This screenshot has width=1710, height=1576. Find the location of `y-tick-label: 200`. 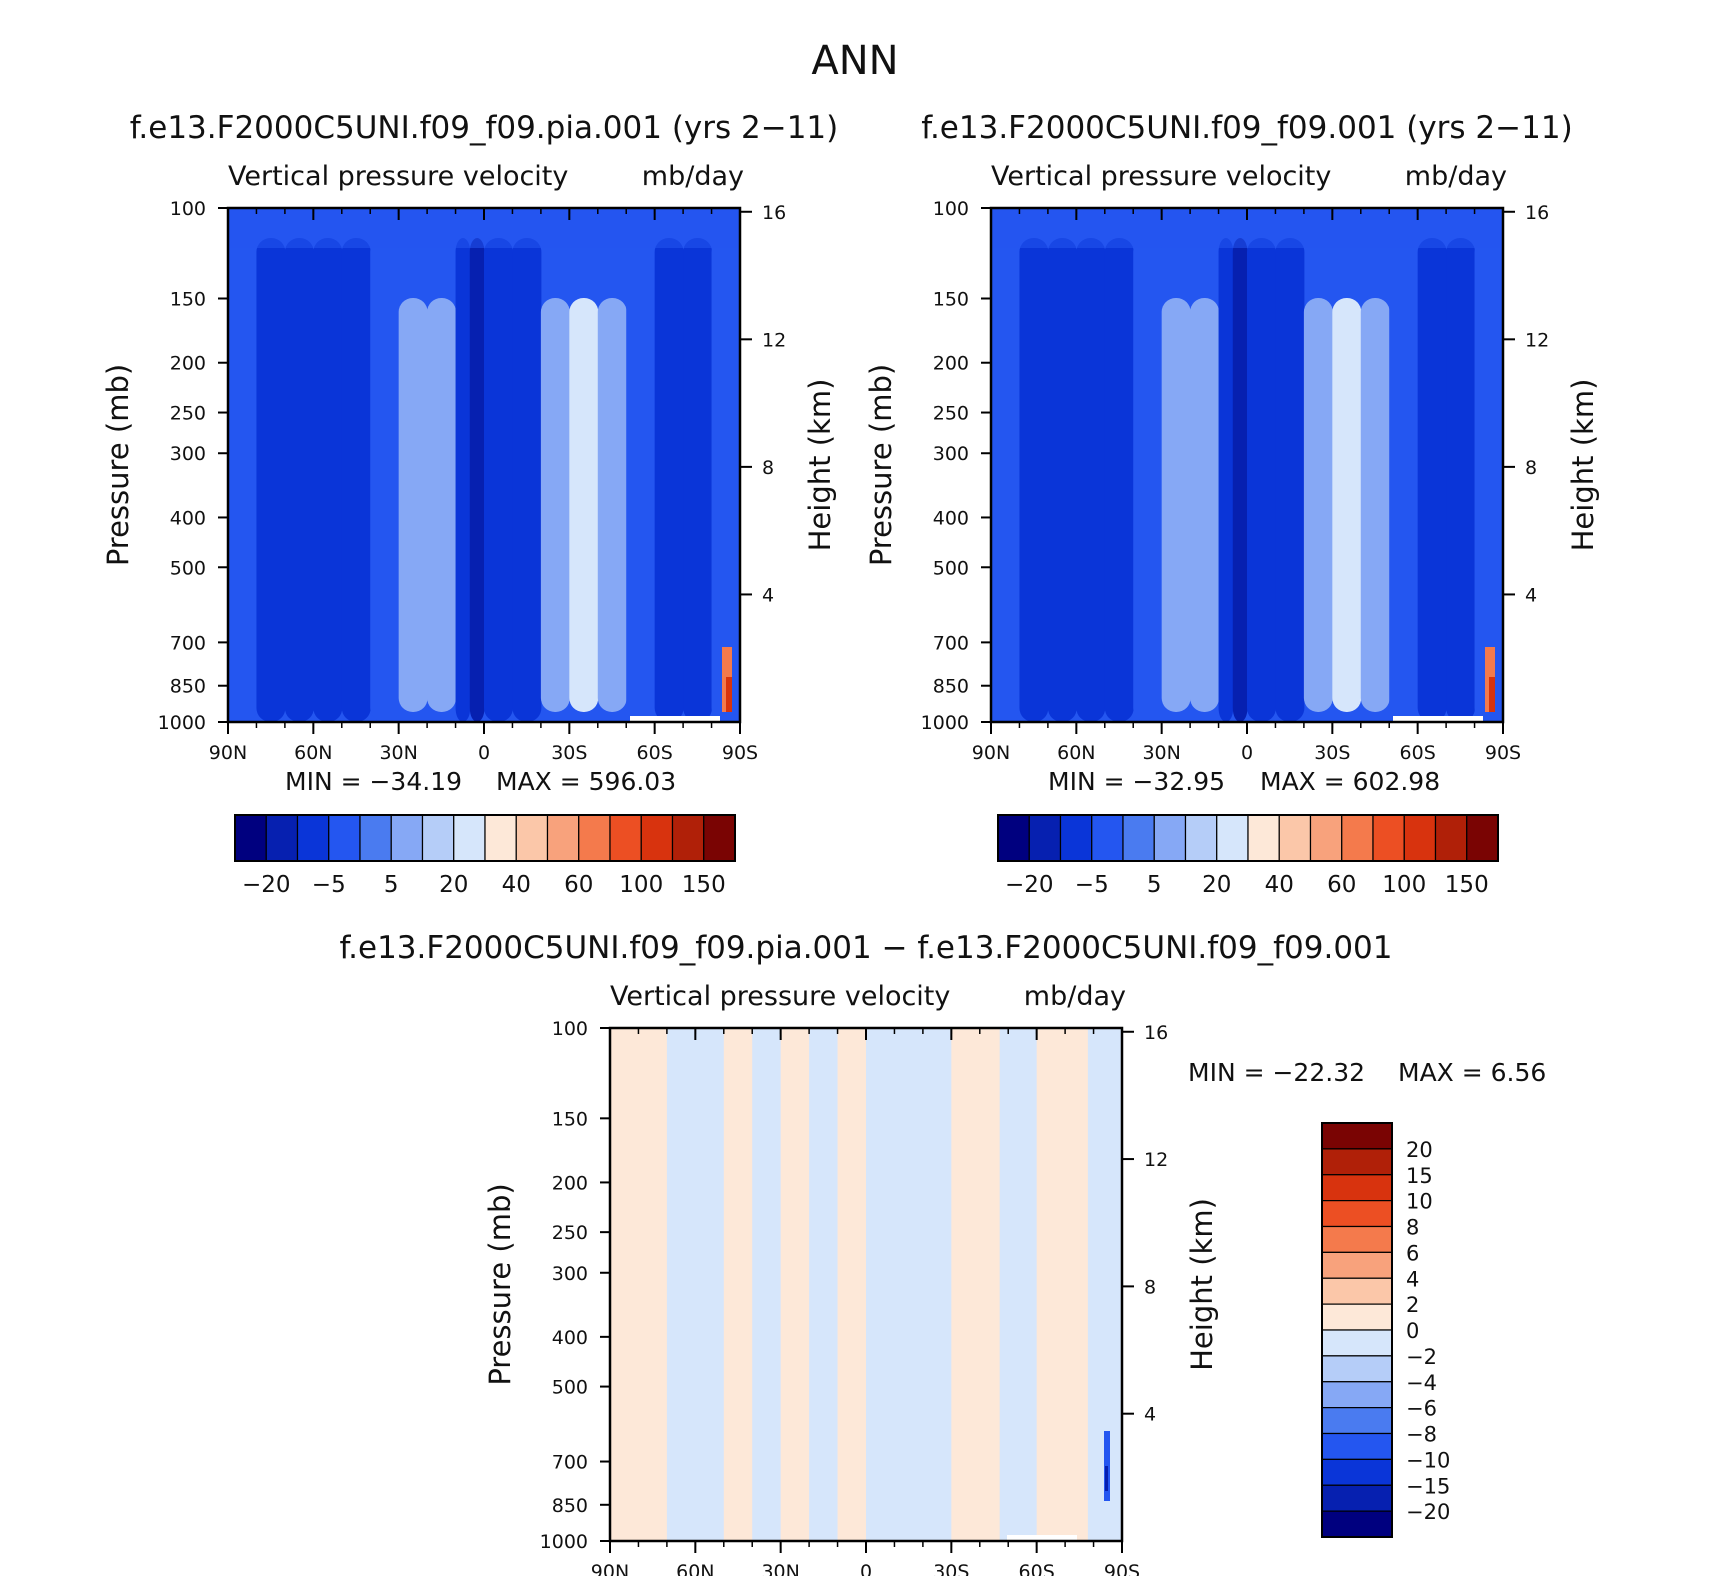

y-tick-label: 200 is located at coordinates (570, 1183).